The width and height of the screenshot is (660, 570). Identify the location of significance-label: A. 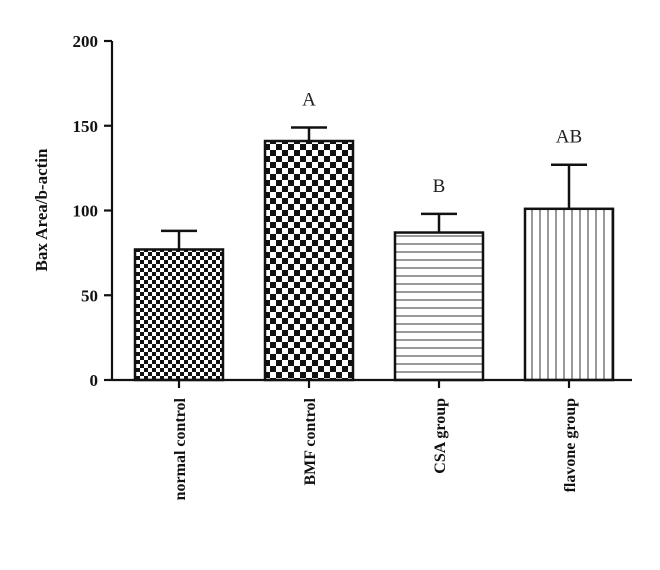
(309, 99).